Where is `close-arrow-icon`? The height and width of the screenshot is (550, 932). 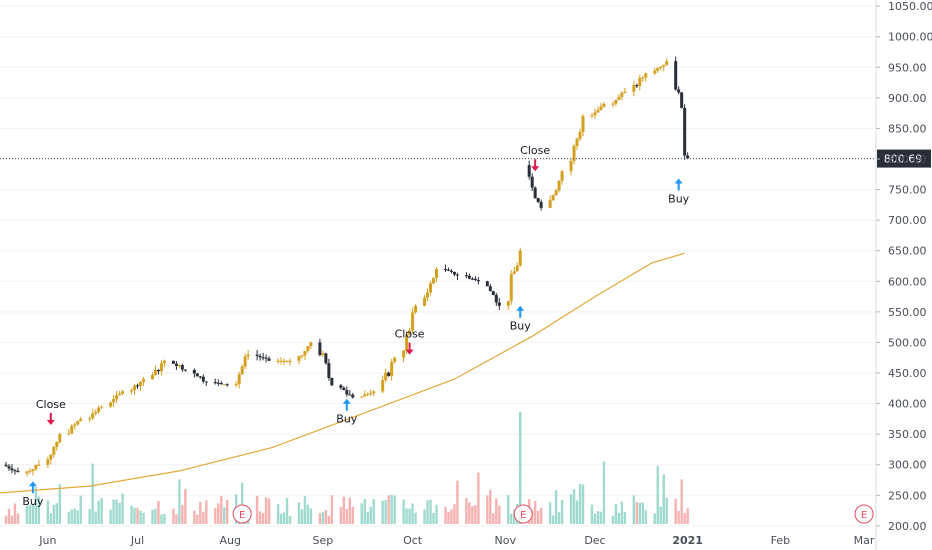 close-arrow-icon is located at coordinates (535, 165).